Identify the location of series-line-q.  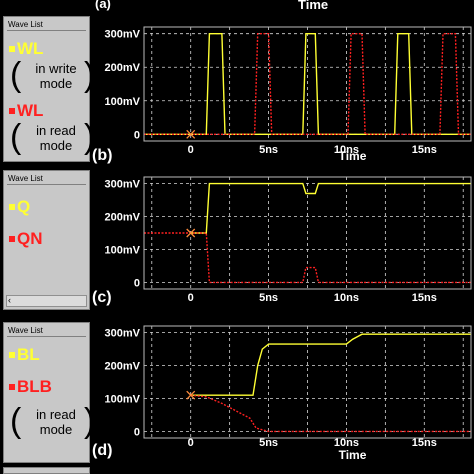
(330, 208).